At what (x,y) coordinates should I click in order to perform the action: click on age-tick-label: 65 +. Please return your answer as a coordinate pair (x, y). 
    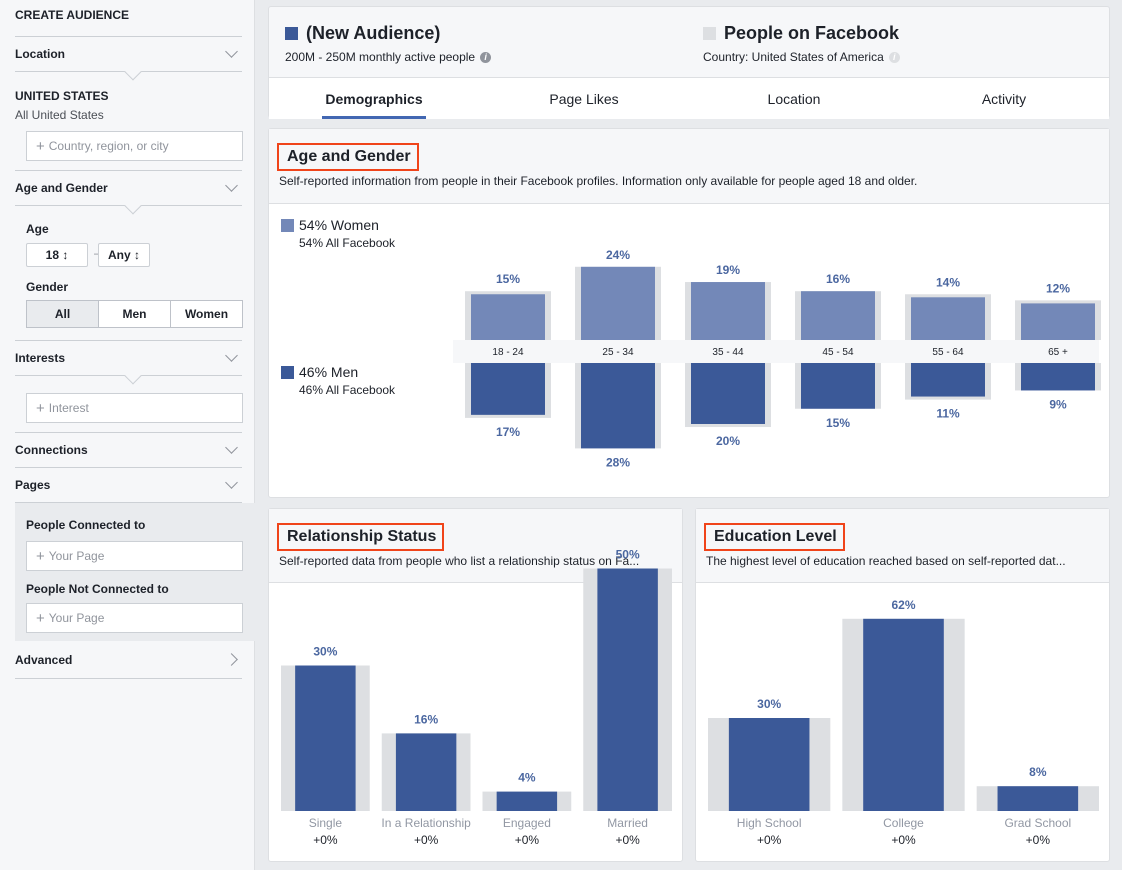
    Looking at the image, I should click on (1058, 352).